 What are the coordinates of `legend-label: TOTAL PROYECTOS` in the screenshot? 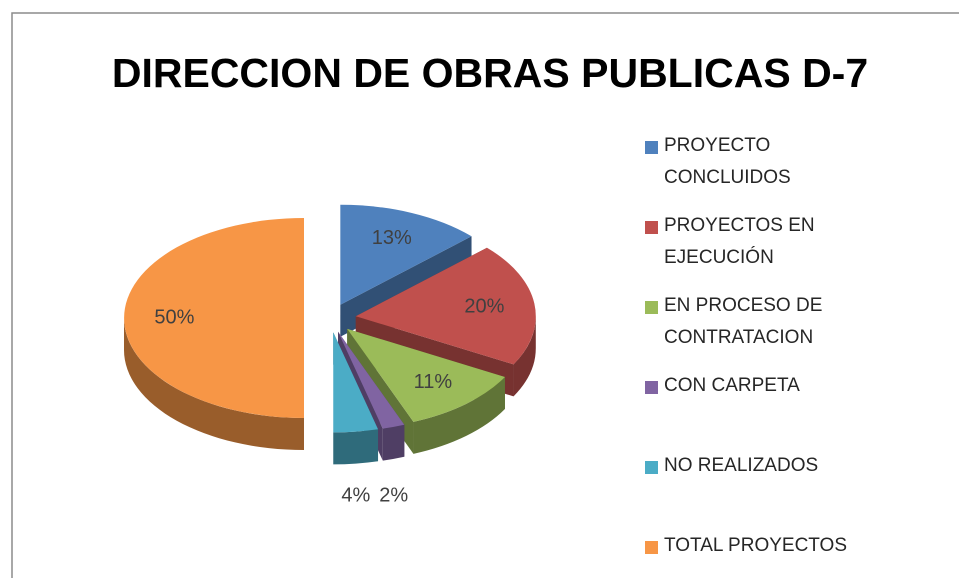 It's located at (756, 545).